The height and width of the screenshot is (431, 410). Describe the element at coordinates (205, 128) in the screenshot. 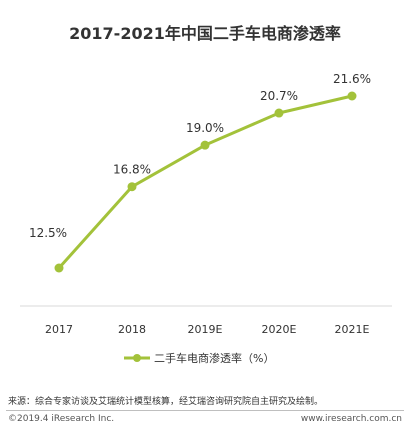

I see `data-label: 19.0%` at that location.